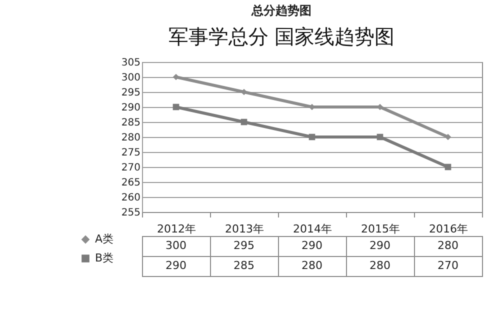 This screenshot has height=331, width=504. What do you see at coordinates (130, 108) in the screenshot?
I see `y-tick-label: 290` at bounding box center [130, 108].